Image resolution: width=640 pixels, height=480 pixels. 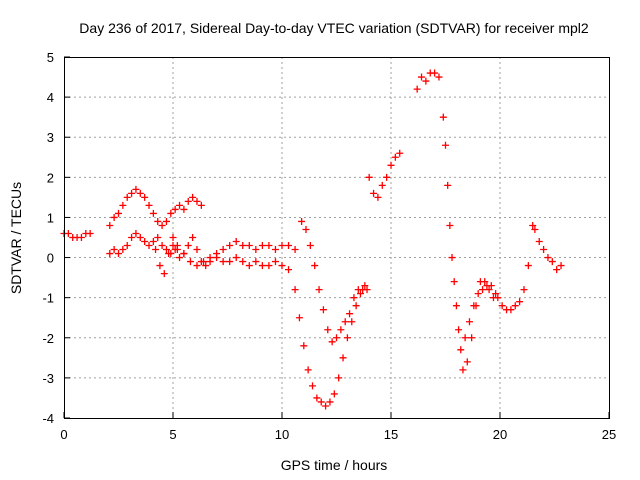 I want to click on x-axis-label: GPS time / hours, so click(x=334, y=465).